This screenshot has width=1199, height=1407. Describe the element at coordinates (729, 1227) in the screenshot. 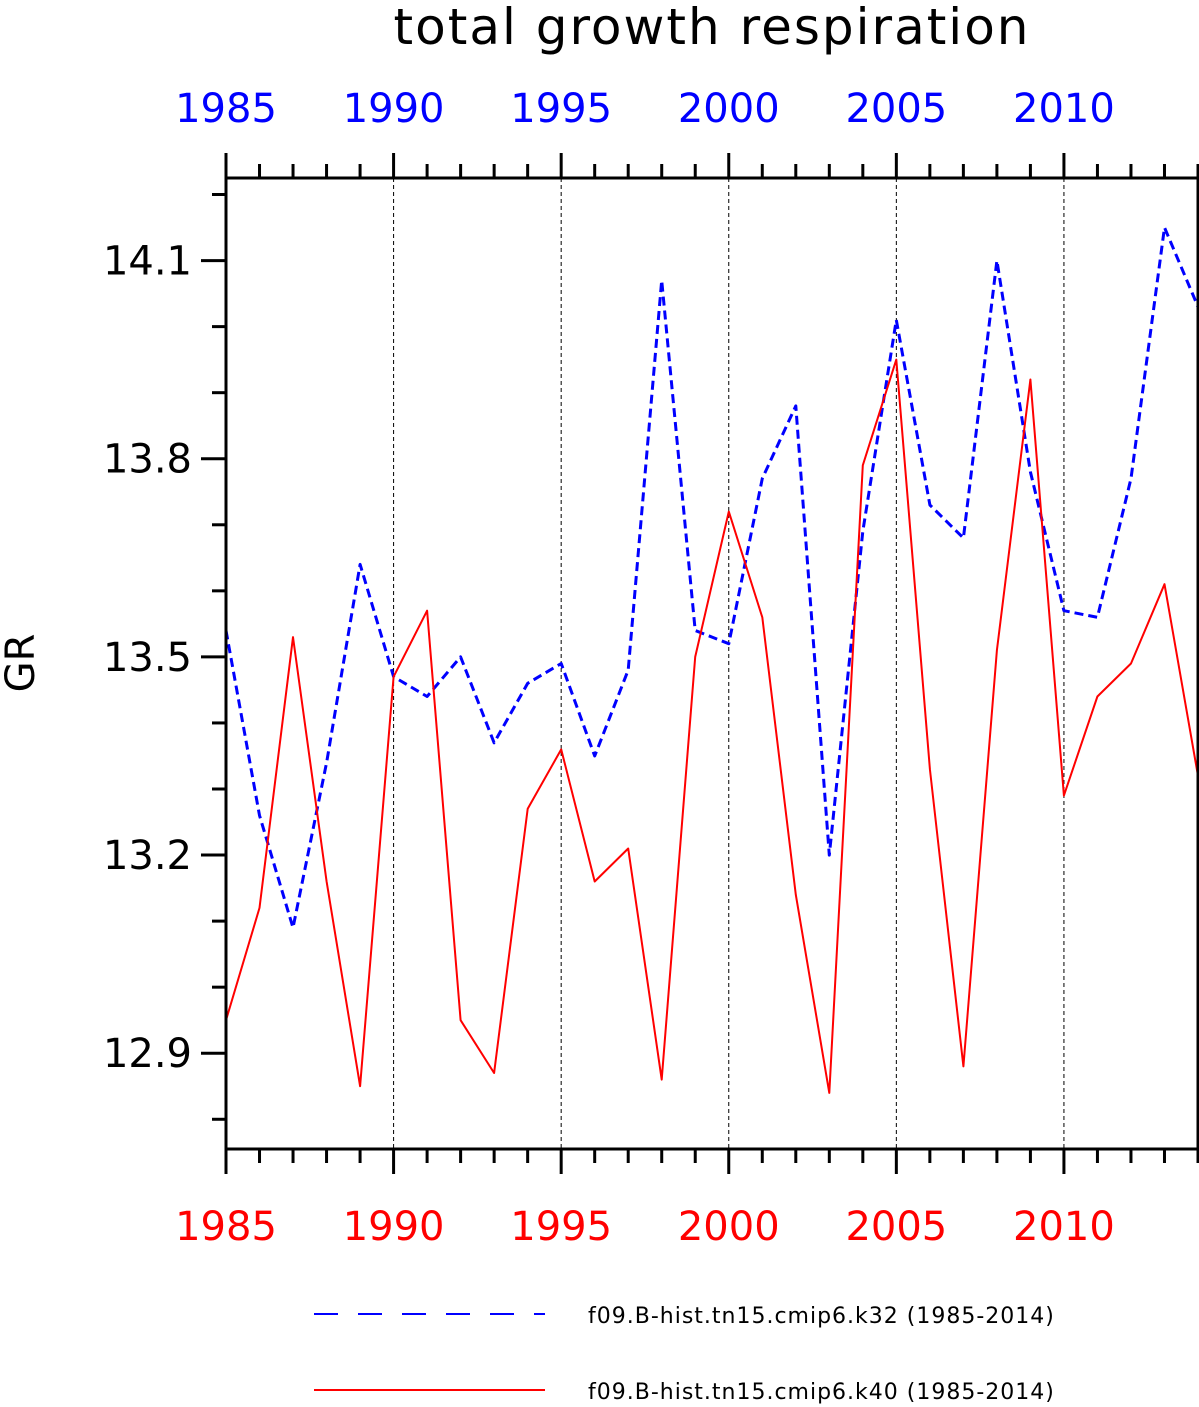

I see `x-tick-label-bottom: 2000` at that location.